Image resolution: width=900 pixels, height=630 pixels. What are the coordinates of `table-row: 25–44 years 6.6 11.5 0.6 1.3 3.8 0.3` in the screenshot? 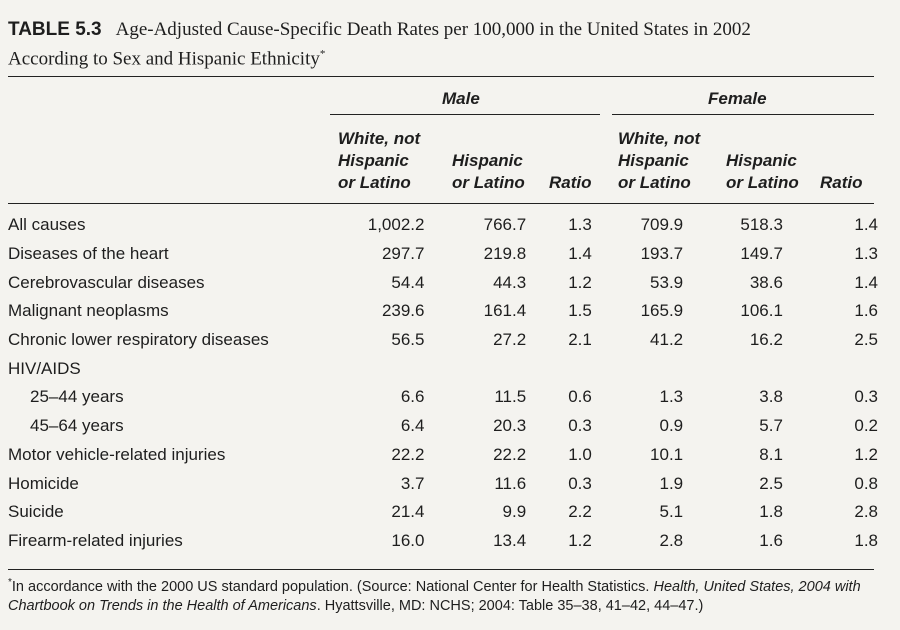 It's located at (443, 397).